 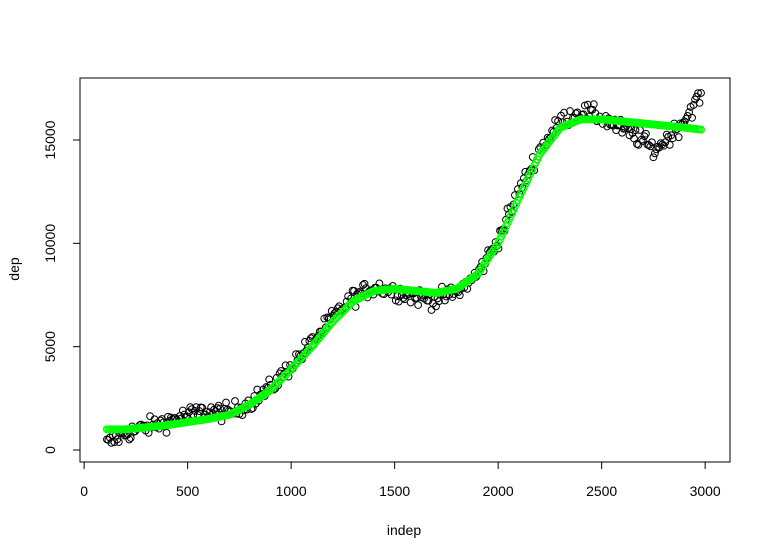 What do you see at coordinates (84, 491) in the screenshot?
I see `x-tick-label: 0` at bounding box center [84, 491].